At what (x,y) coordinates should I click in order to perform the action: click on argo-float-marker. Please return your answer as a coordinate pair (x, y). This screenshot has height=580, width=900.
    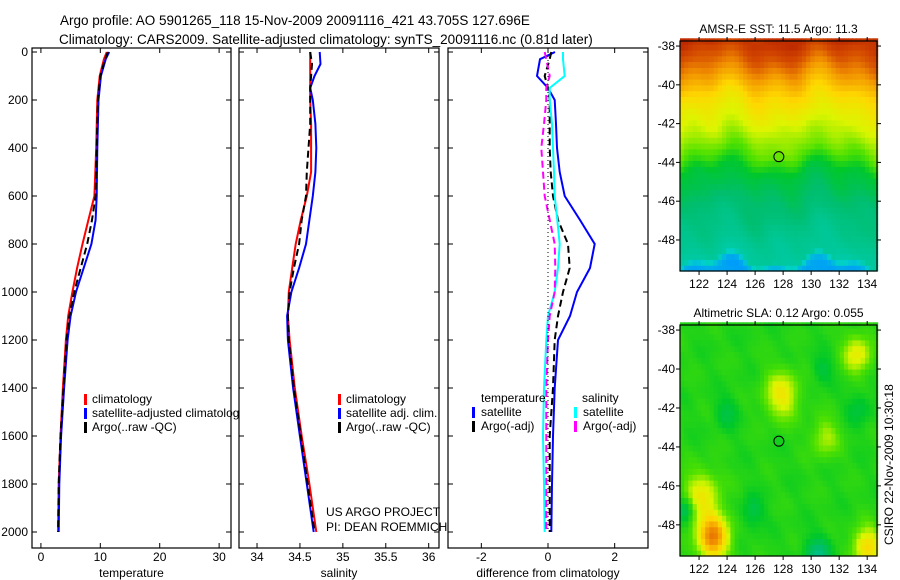
    Looking at the image, I should click on (779, 441).